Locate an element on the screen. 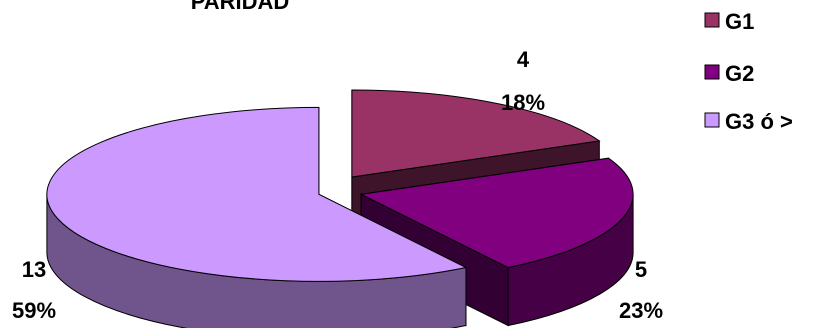 The height and width of the screenshot is (328, 826). legend-swatch-g2 is located at coordinates (712, 72).